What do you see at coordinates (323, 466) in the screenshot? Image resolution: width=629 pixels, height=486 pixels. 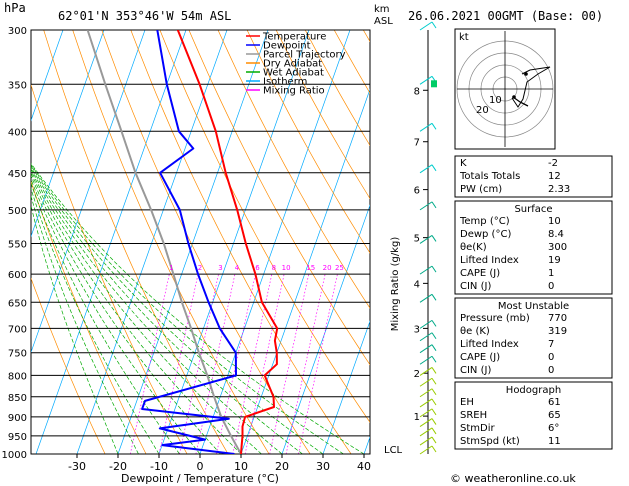 I see `temperature-tick-label: 30` at bounding box center [323, 466].